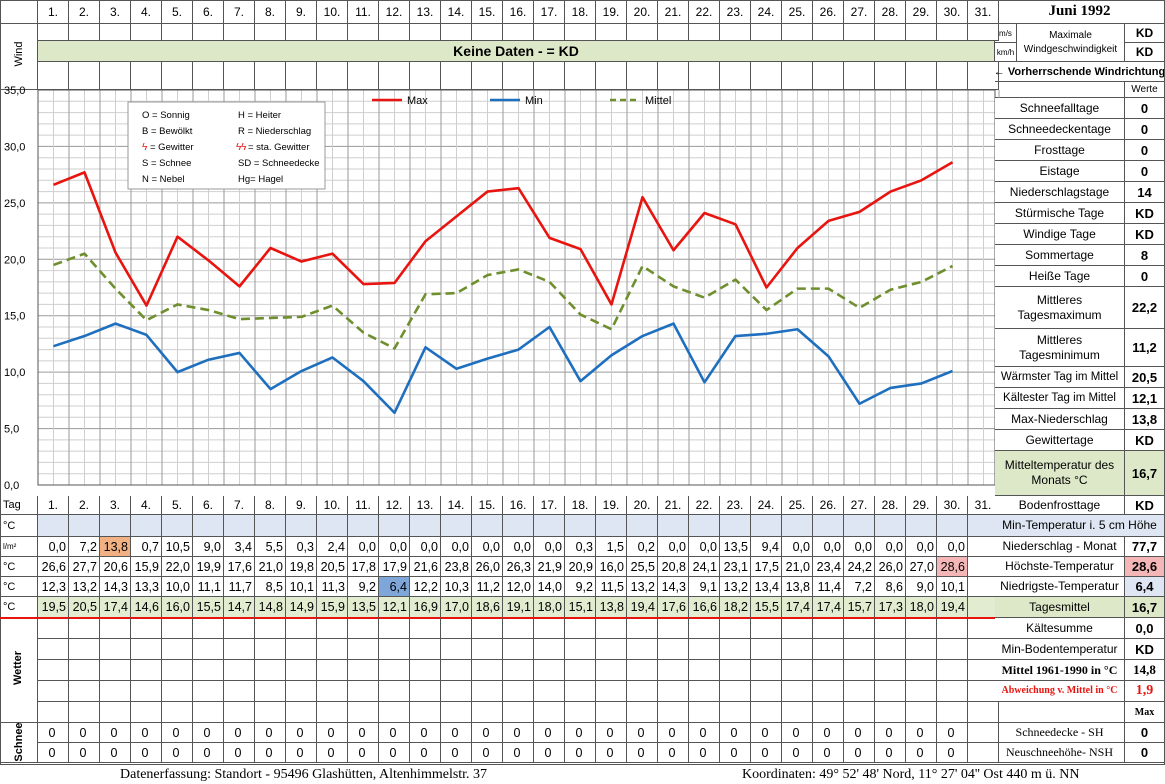 The height and width of the screenshot is (784, 1165). What do you see at coordinates (19, 547) in the screenshot?
I see `precip-row-unit: l/m²` at bounding box center [19, 547].